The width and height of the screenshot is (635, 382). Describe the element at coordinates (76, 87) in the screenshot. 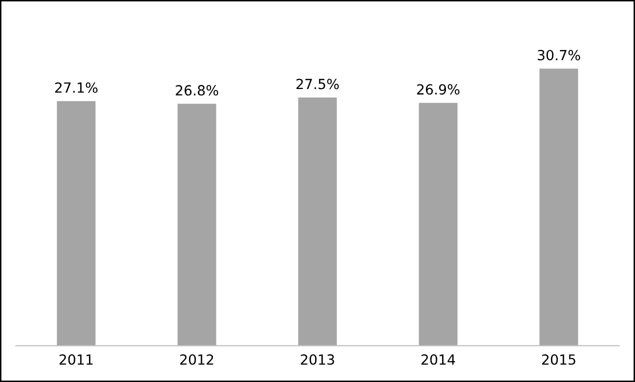

I see `data-label: 27.1%` at that location.